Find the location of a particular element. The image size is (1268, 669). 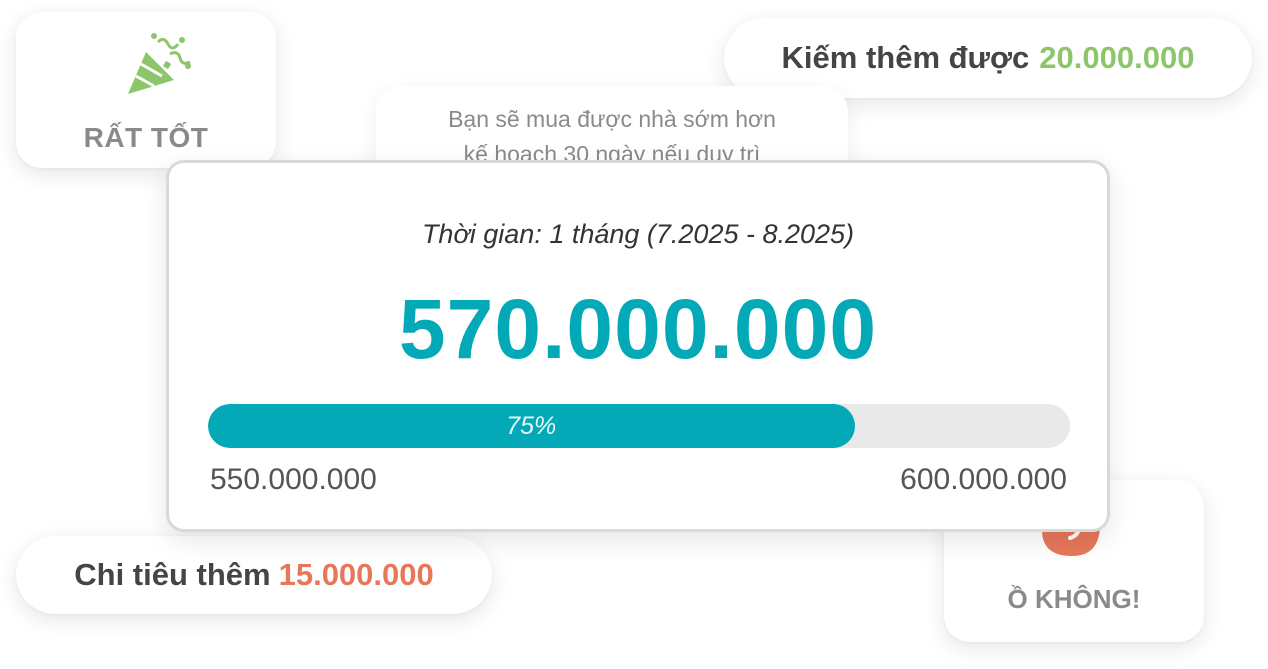

progress-percent-label: 75% is located at coordinates (531, 425).